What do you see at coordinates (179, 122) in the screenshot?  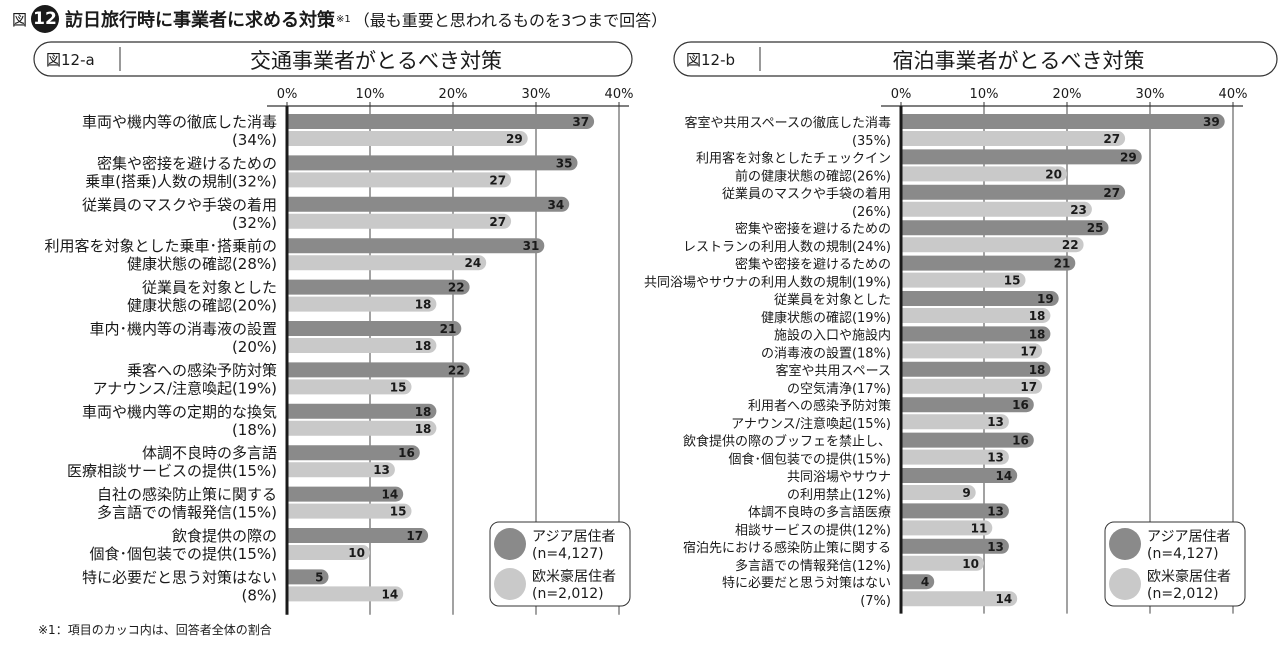 I see `category-label: 車両や機内等の徹底した消毒` at bounding box center [179, 122].